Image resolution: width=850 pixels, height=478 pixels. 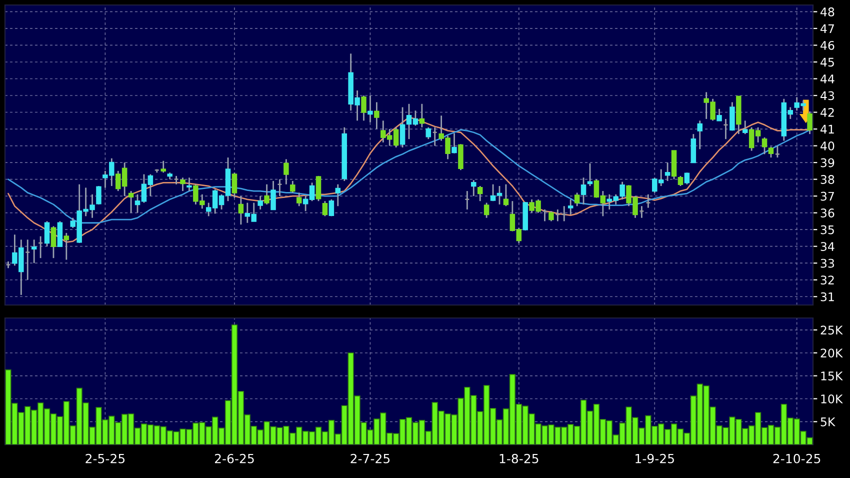 I want to click on y-tick-label: 25K, so click(x=831, y=330).